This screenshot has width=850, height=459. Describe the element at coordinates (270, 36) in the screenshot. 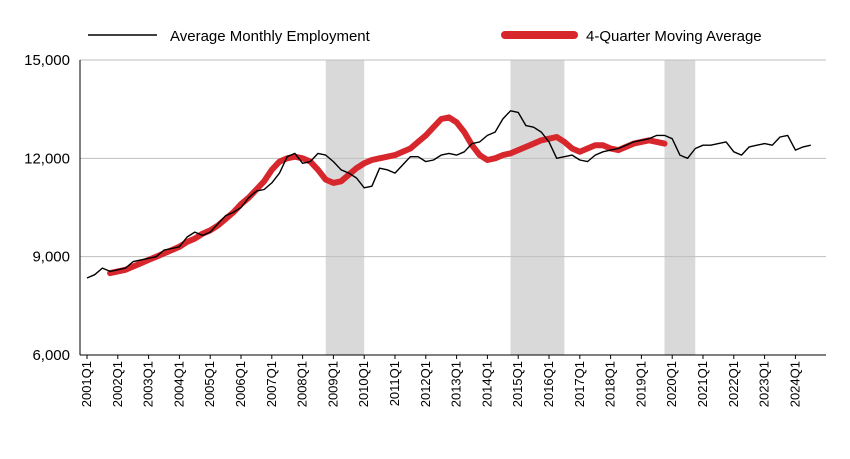

I see `legend-label-monthly: Average Monthly Employment` at that location.